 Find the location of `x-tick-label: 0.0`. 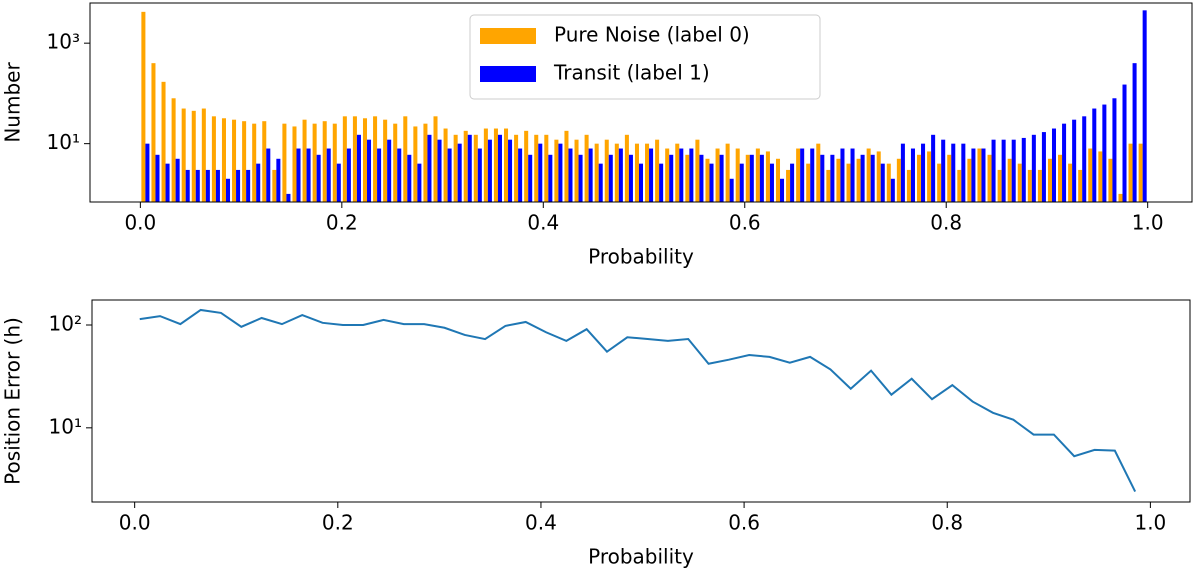

x-tick-label: 0.0 is located at coordinates (135, 523).